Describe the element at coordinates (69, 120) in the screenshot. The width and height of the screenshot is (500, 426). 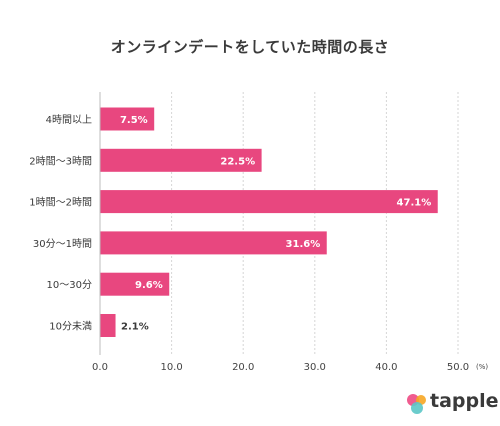
I see `category-label: 4時間以上` at that location.